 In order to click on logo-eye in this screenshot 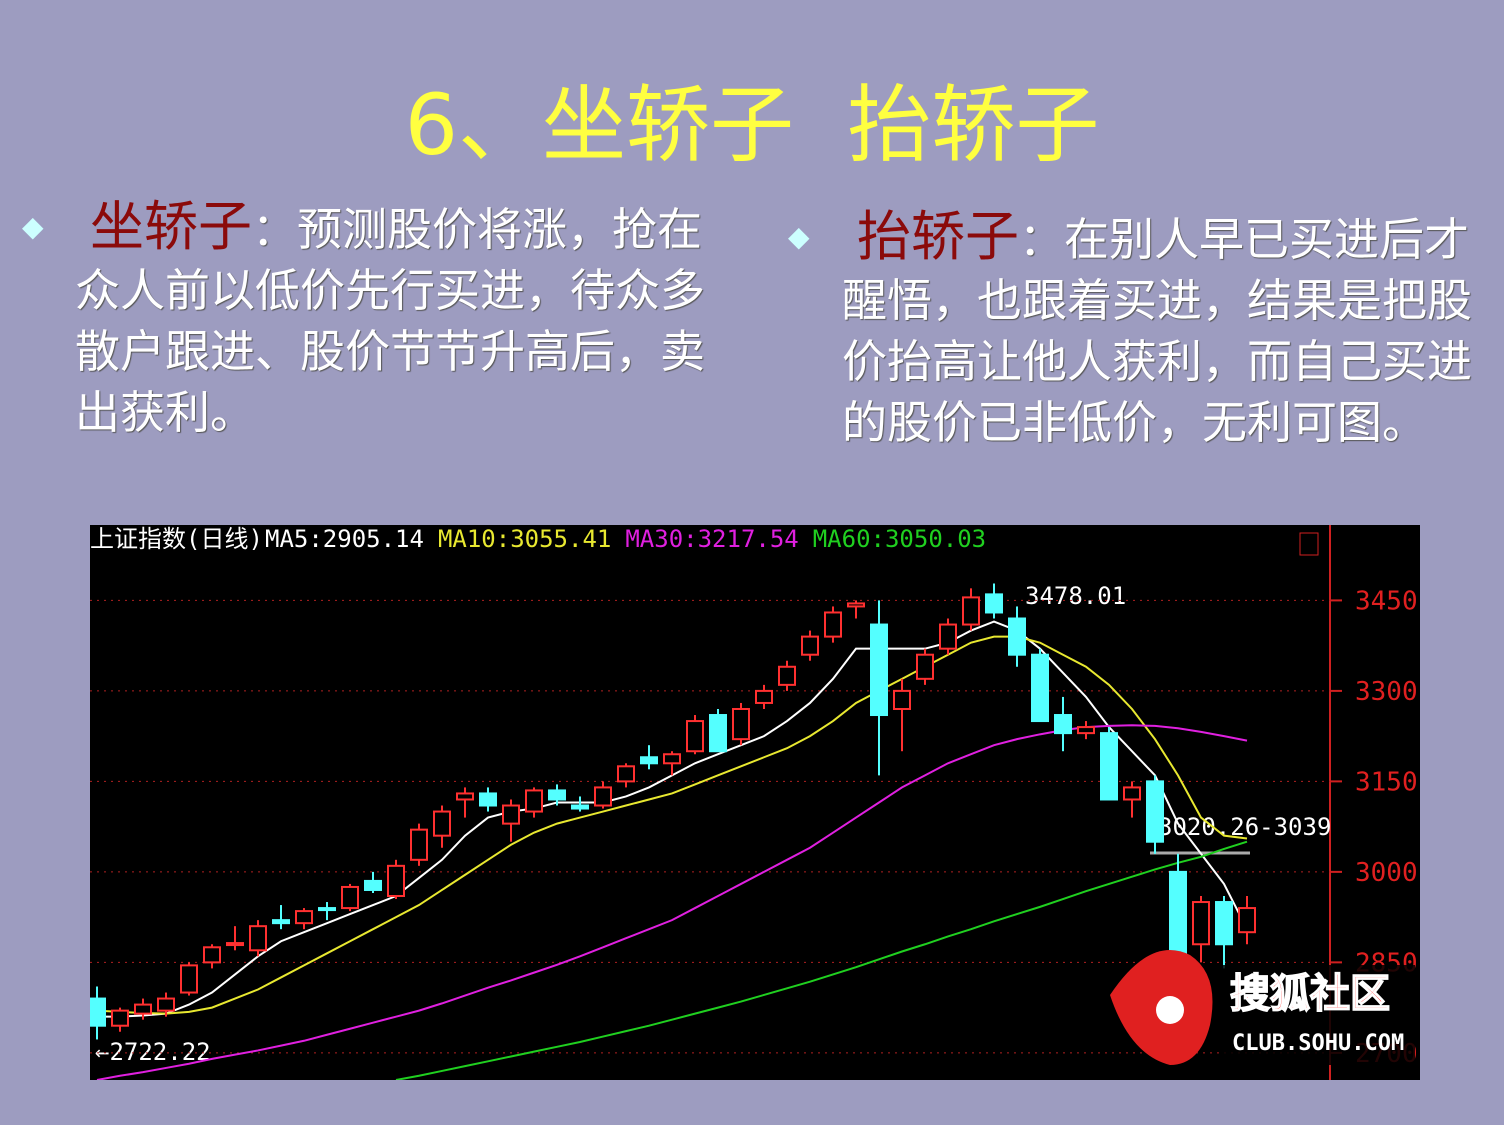, I will do `click(1170, 1010)`.